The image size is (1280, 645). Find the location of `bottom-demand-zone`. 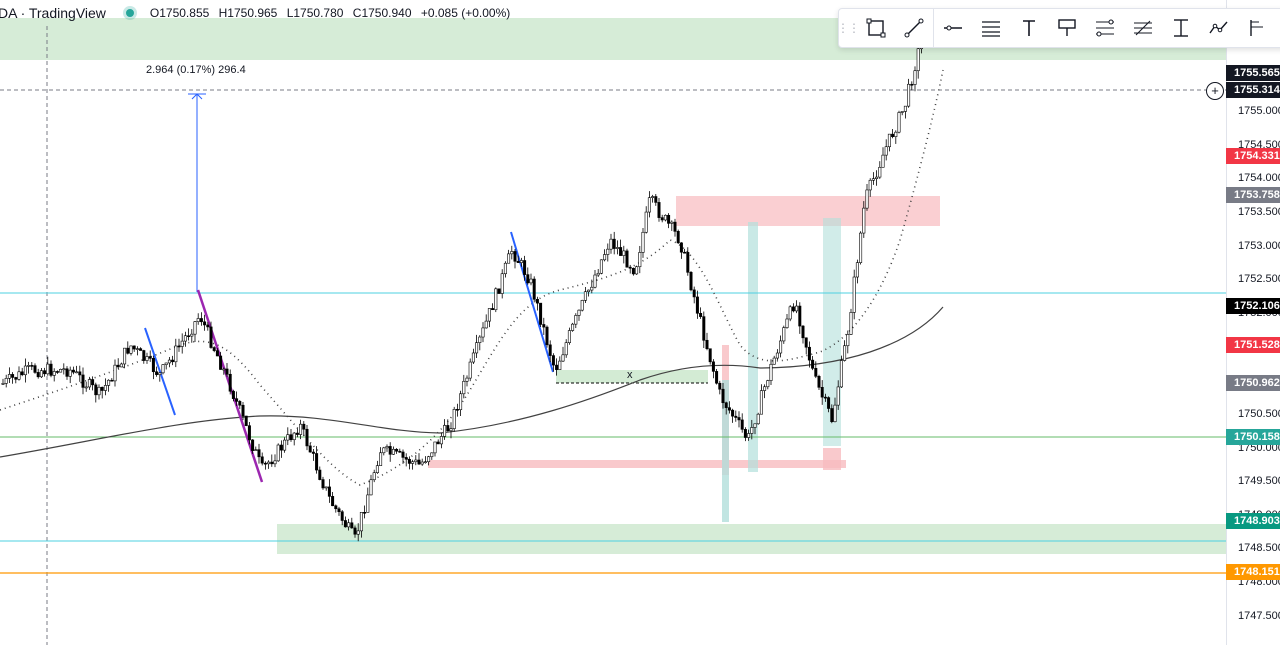

bottom-demand-zone is located at coordinates (751, 539).